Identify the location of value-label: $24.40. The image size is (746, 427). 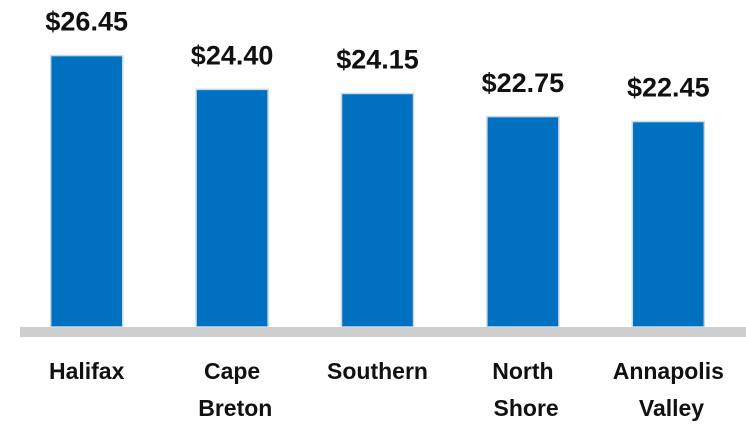
(232, 56).